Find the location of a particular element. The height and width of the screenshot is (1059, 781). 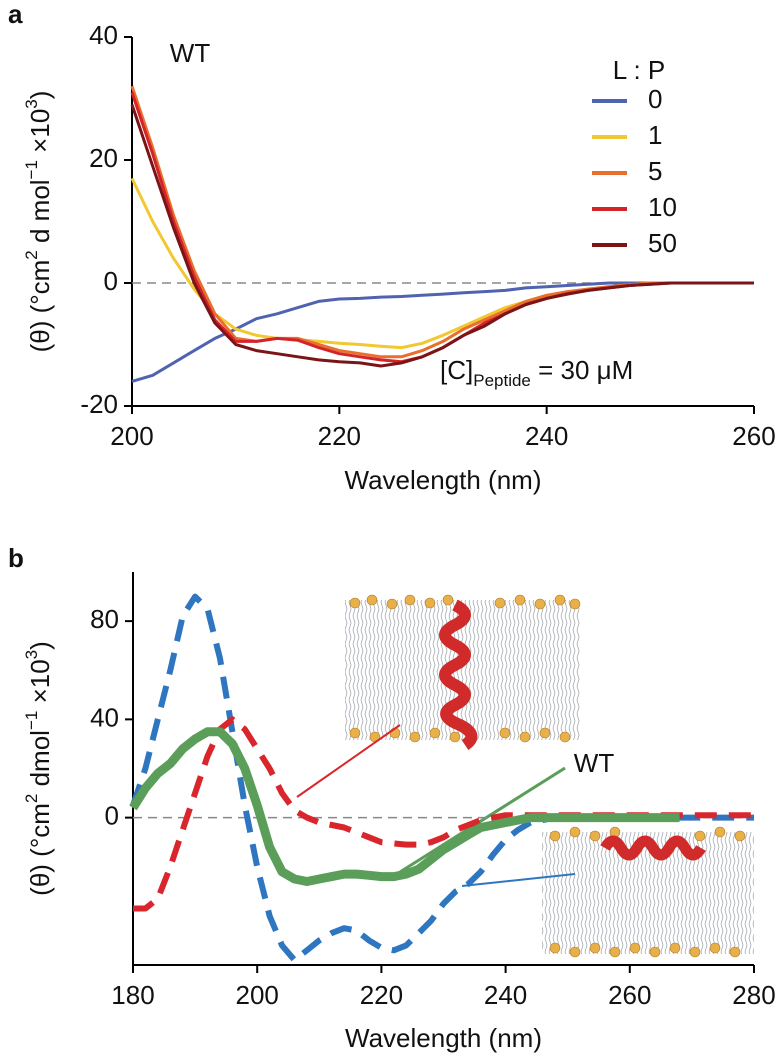

legend-title: L : P is located at coordinates (639, 70).